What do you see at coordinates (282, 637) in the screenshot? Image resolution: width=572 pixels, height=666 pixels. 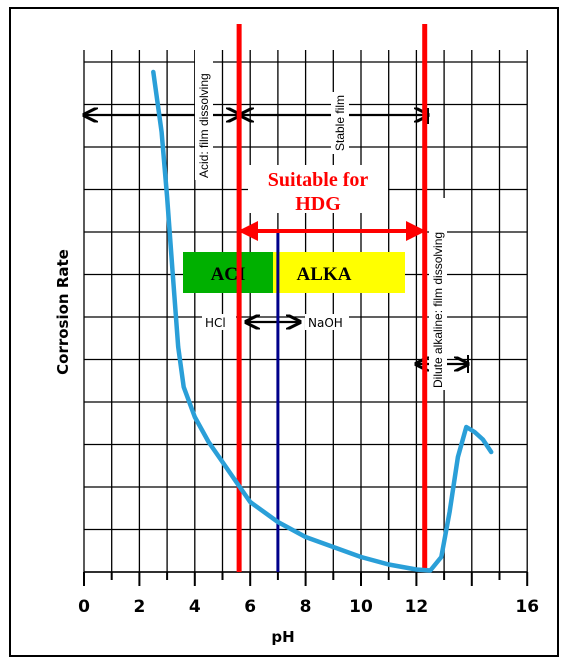 I see `x-axis-label: pH` at bounding box center [282, 637].